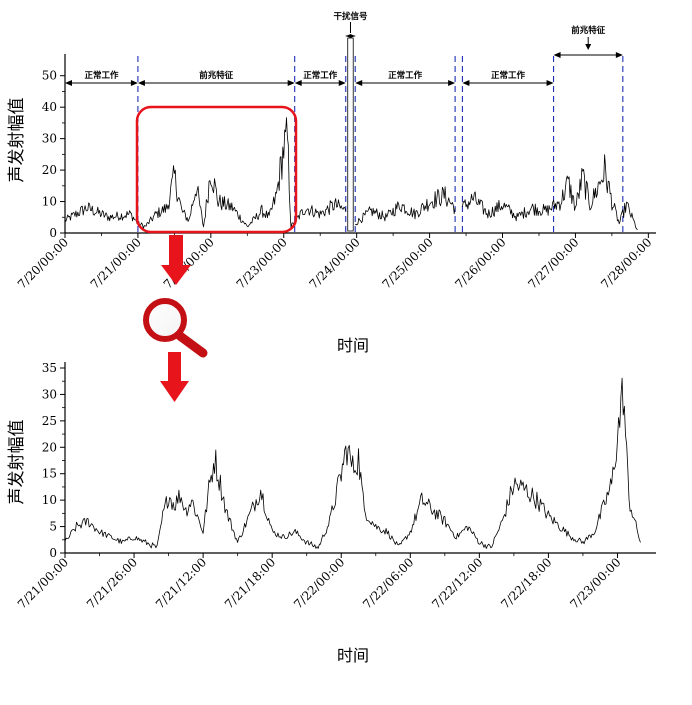 This screenshot has height=705, width=692. What do you see at coordinates (319, 583) in the screenshot?
I see `x-tick-label: 7/22/00:00` at bounding box center [319, 583].